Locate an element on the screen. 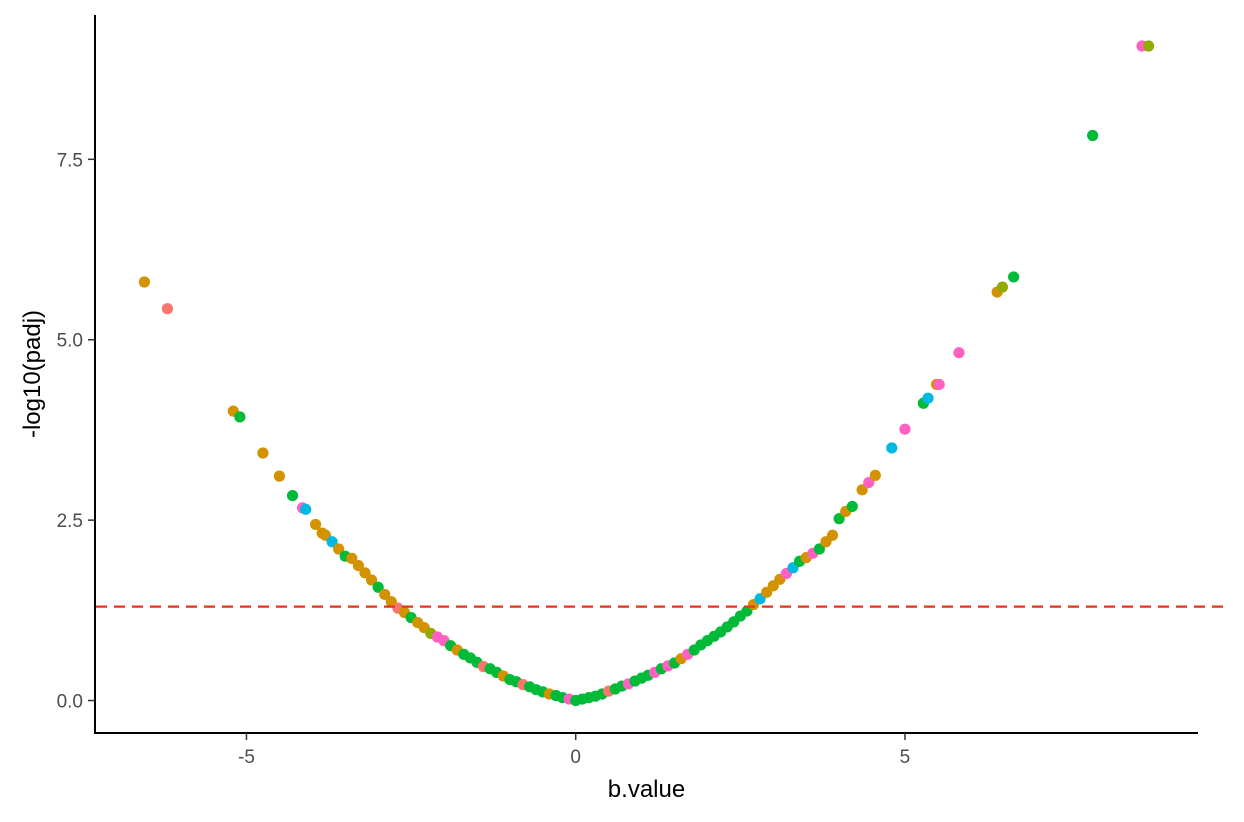 The image size is (1244, 822). x-tick-label: 5 is located at coordinates (905, 757).